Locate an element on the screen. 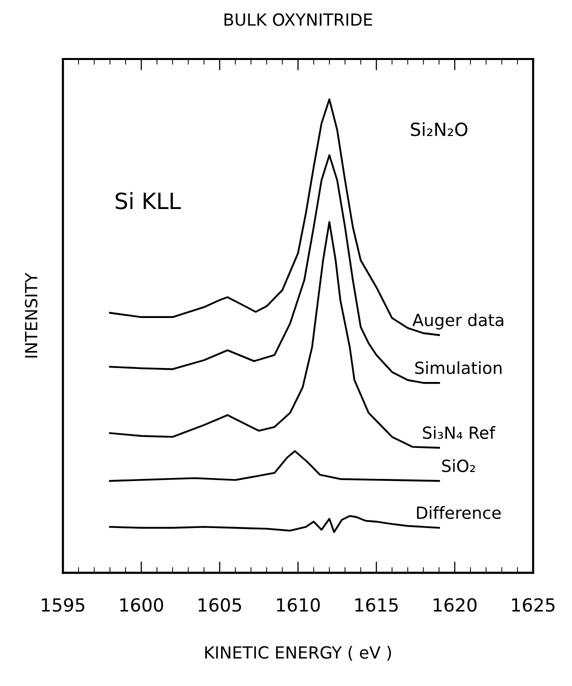 This screenshot has height=686, width=572. x-tick-label: 1615 is located at coordinates (376, 605).